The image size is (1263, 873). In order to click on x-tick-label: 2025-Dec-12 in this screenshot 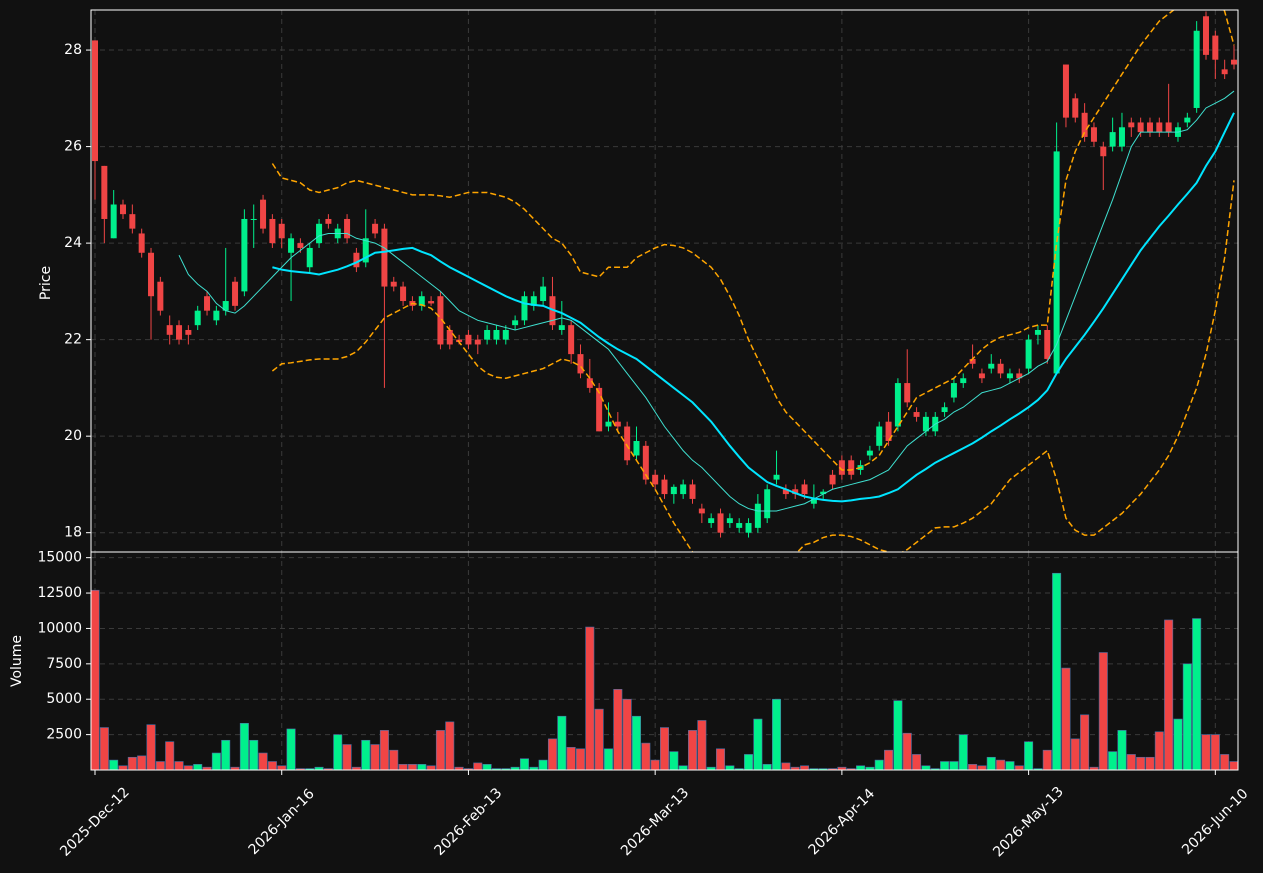, I will do `click(94, 821)`.